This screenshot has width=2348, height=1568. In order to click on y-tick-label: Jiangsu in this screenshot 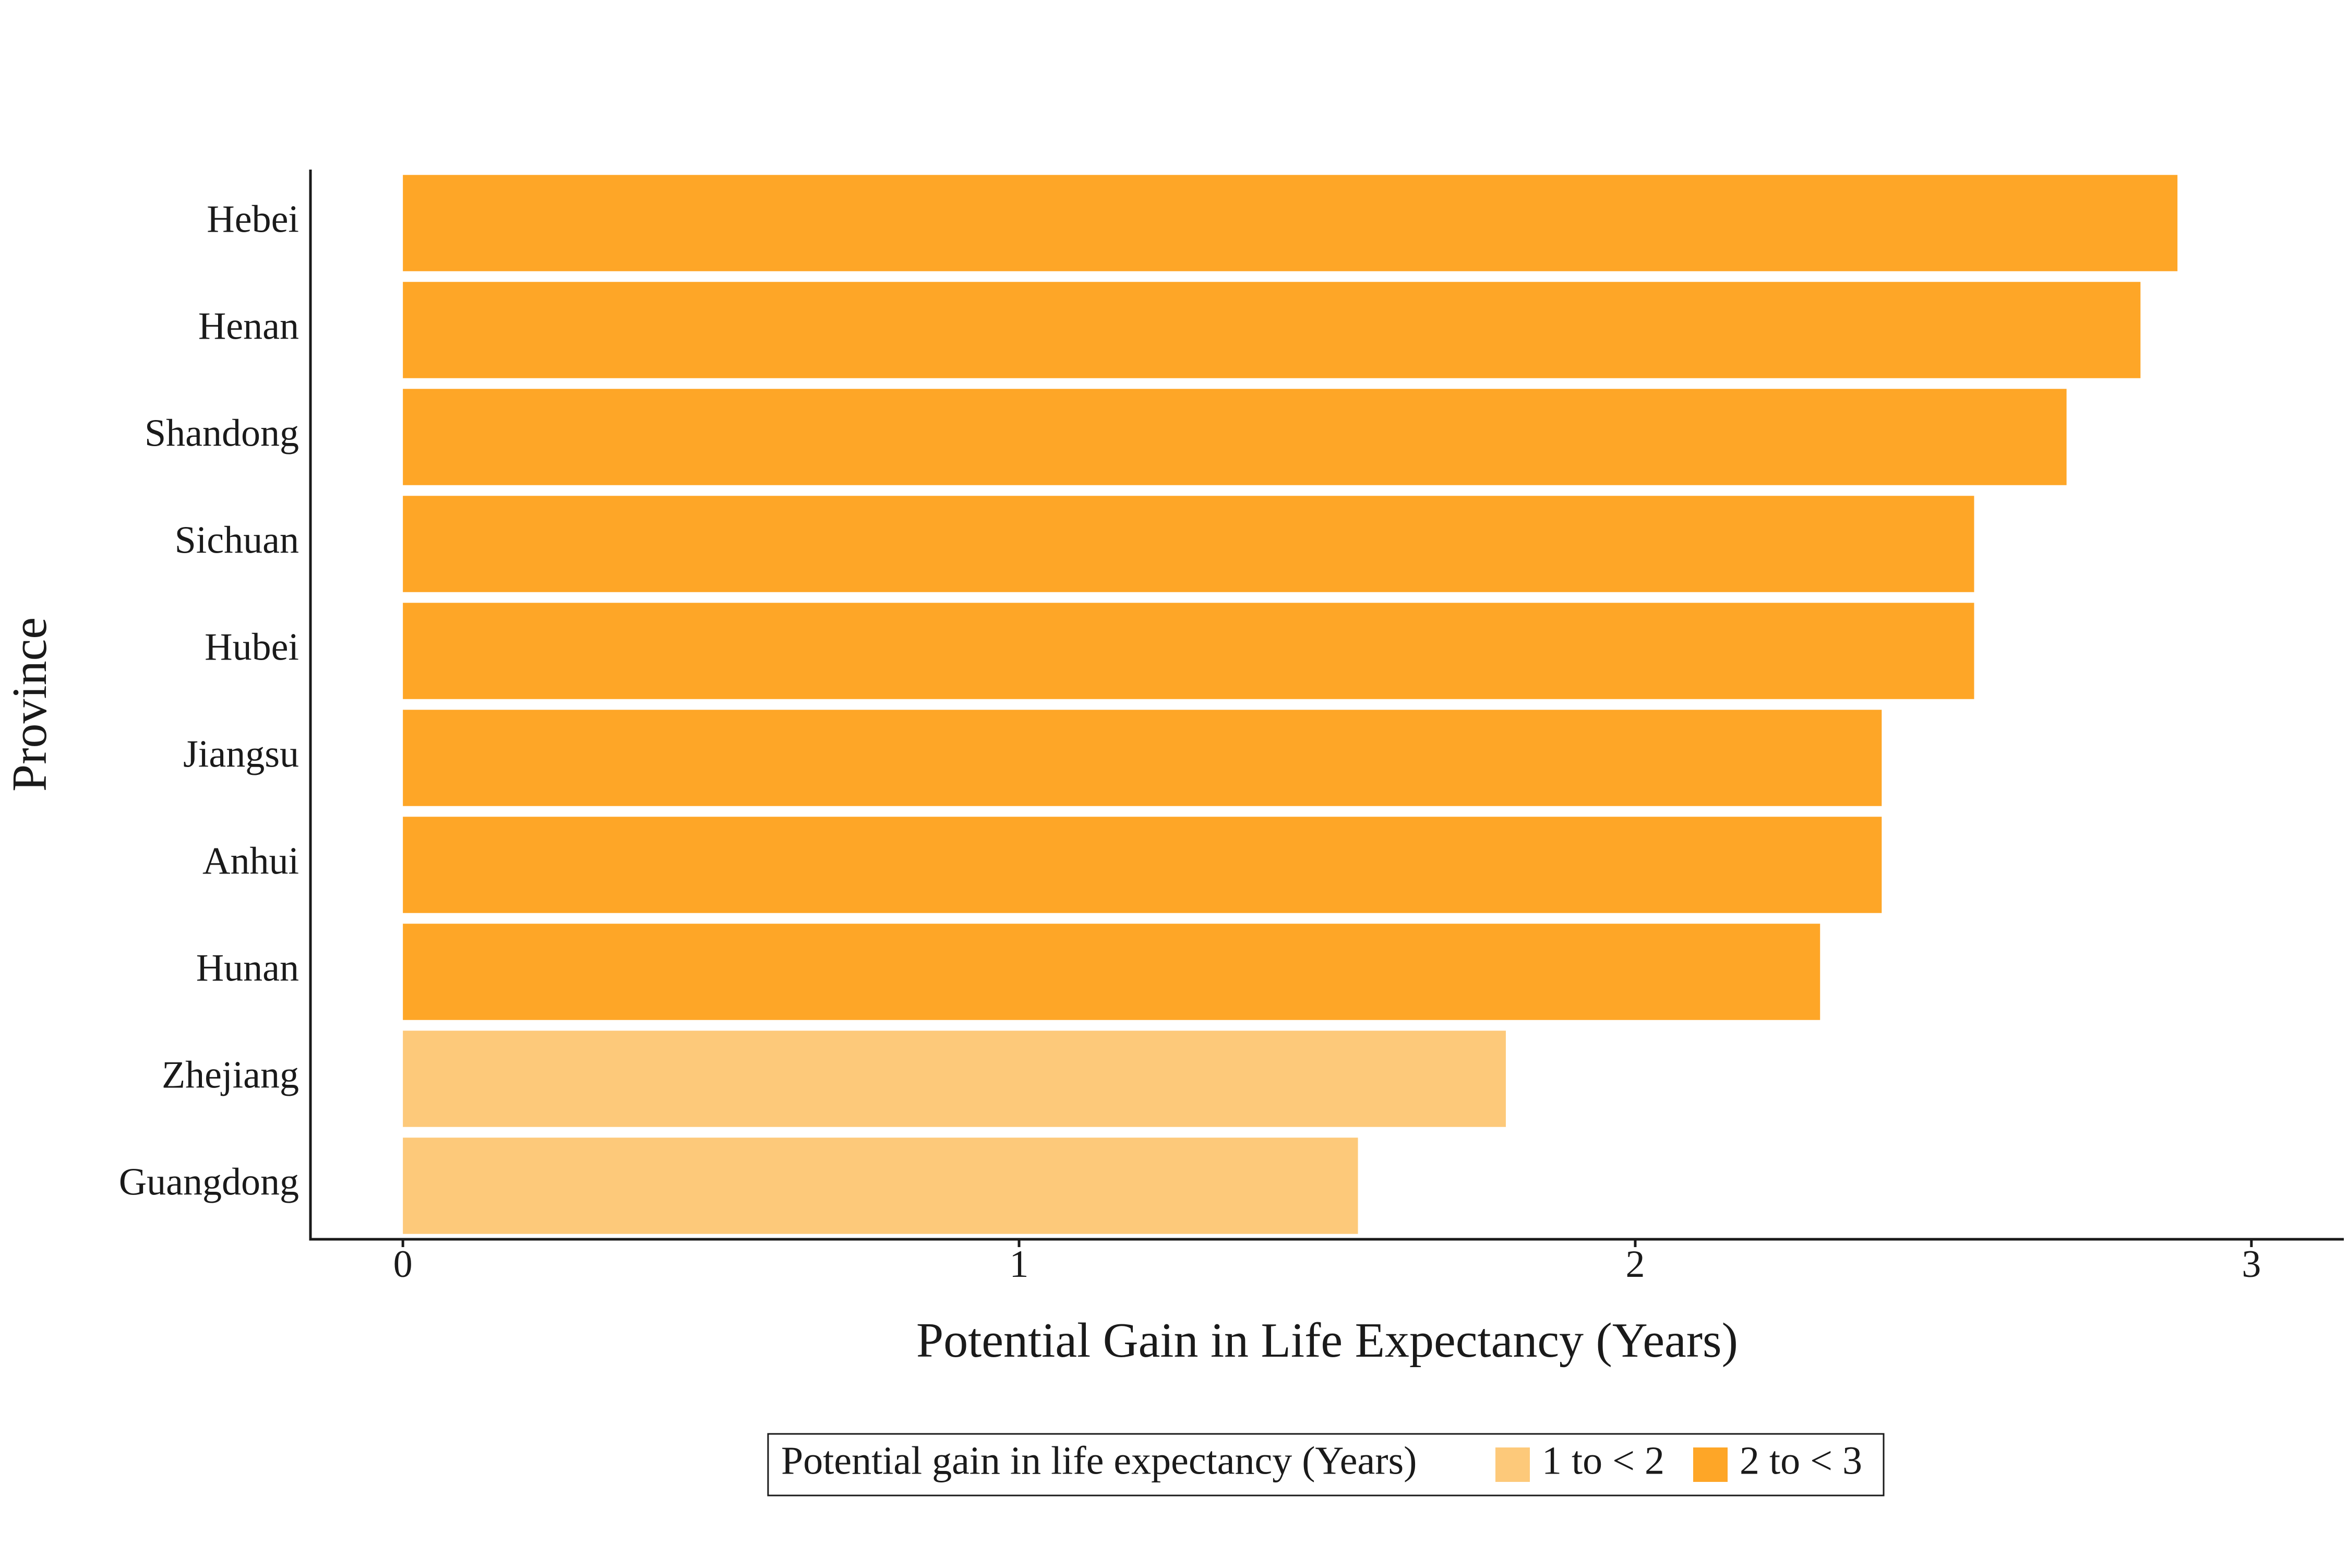, I will do `click(241, 754)`.